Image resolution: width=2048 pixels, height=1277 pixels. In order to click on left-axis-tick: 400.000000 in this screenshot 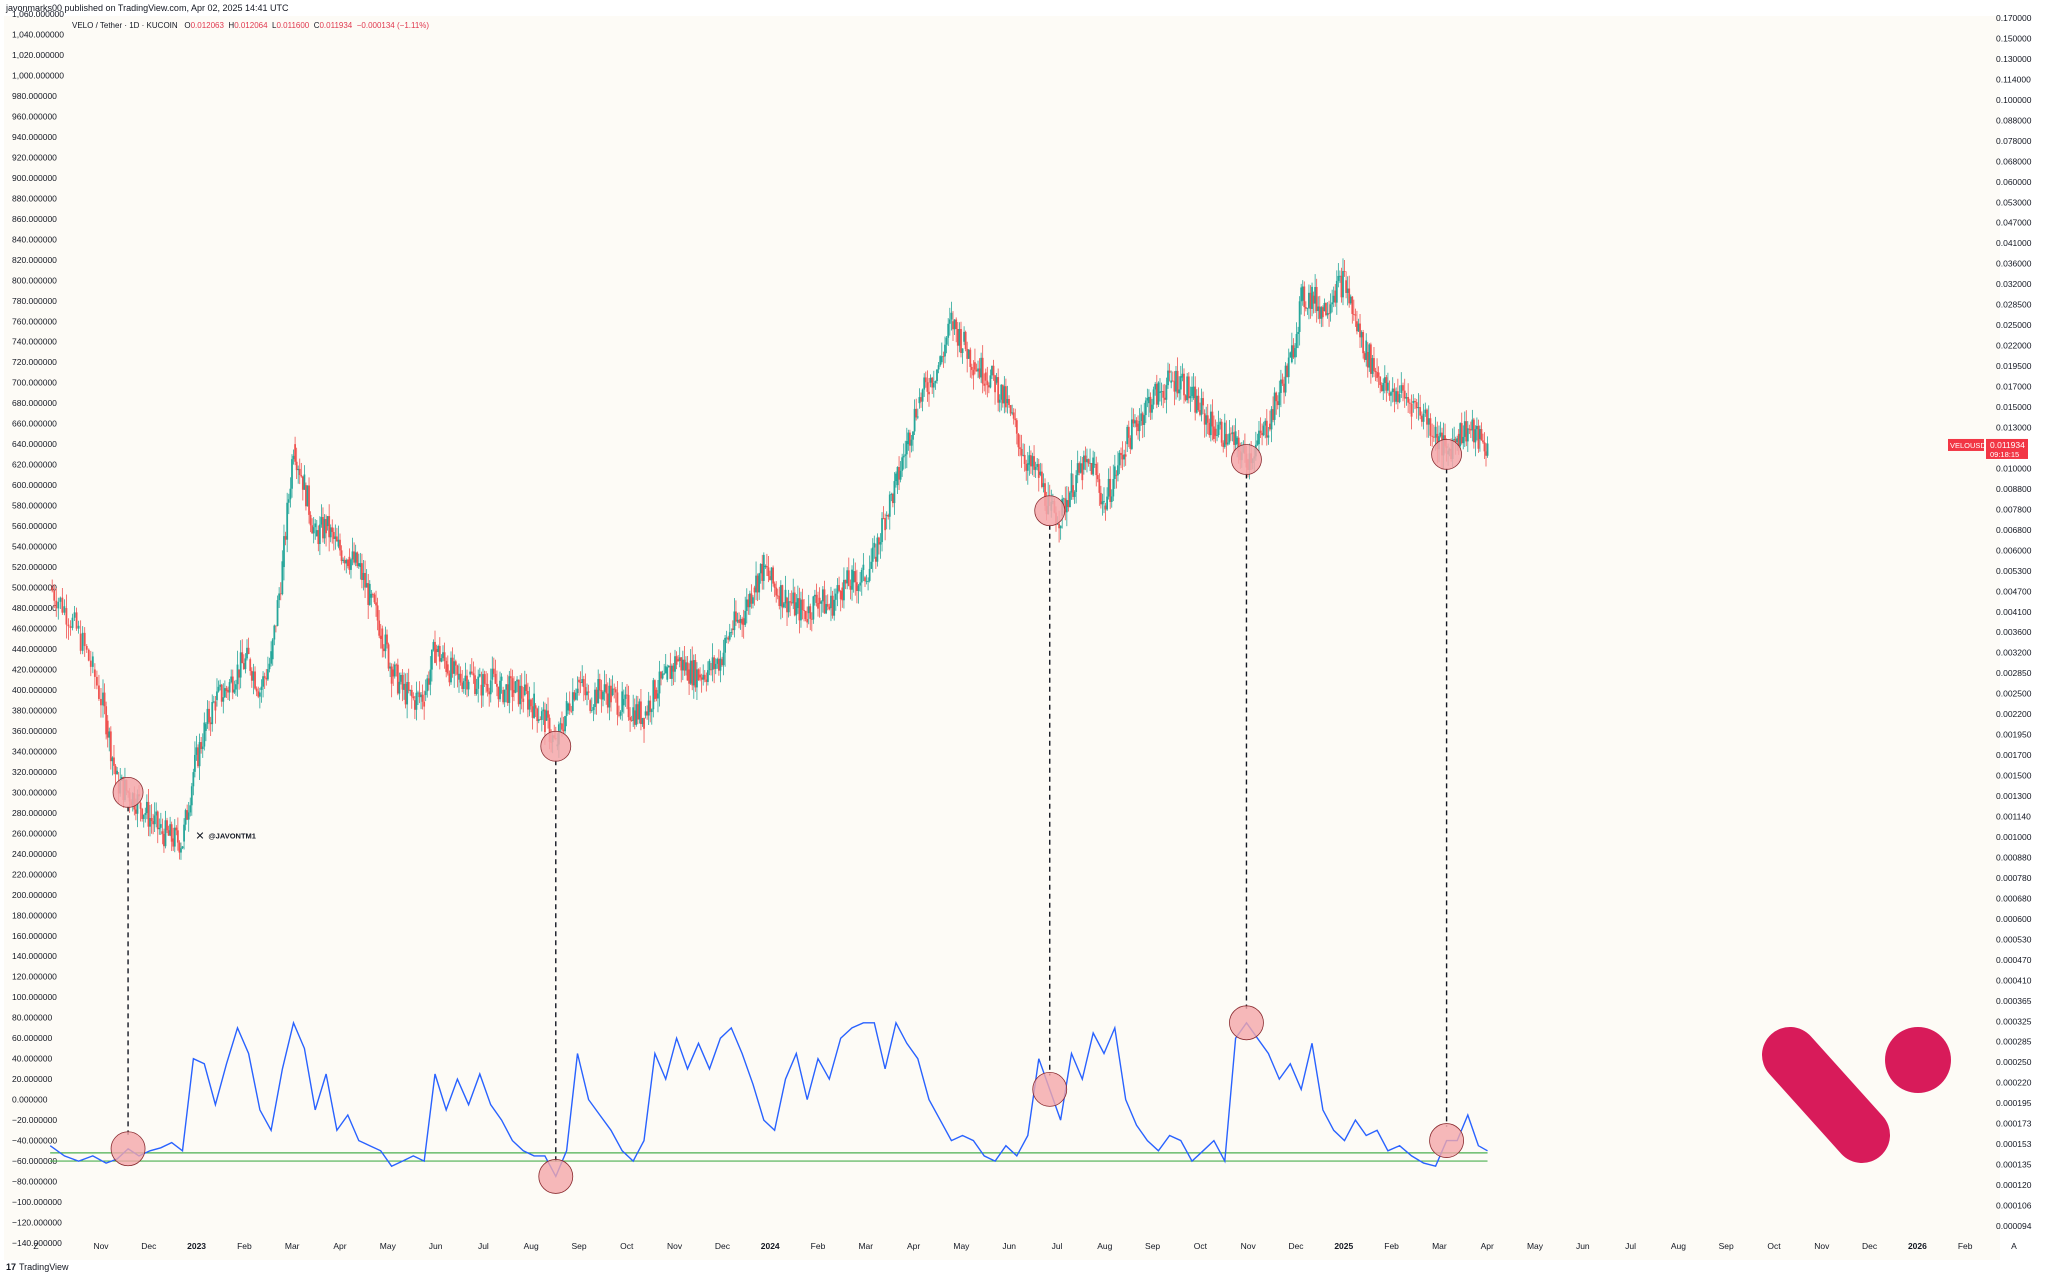, I will do `click(34, 690)`.